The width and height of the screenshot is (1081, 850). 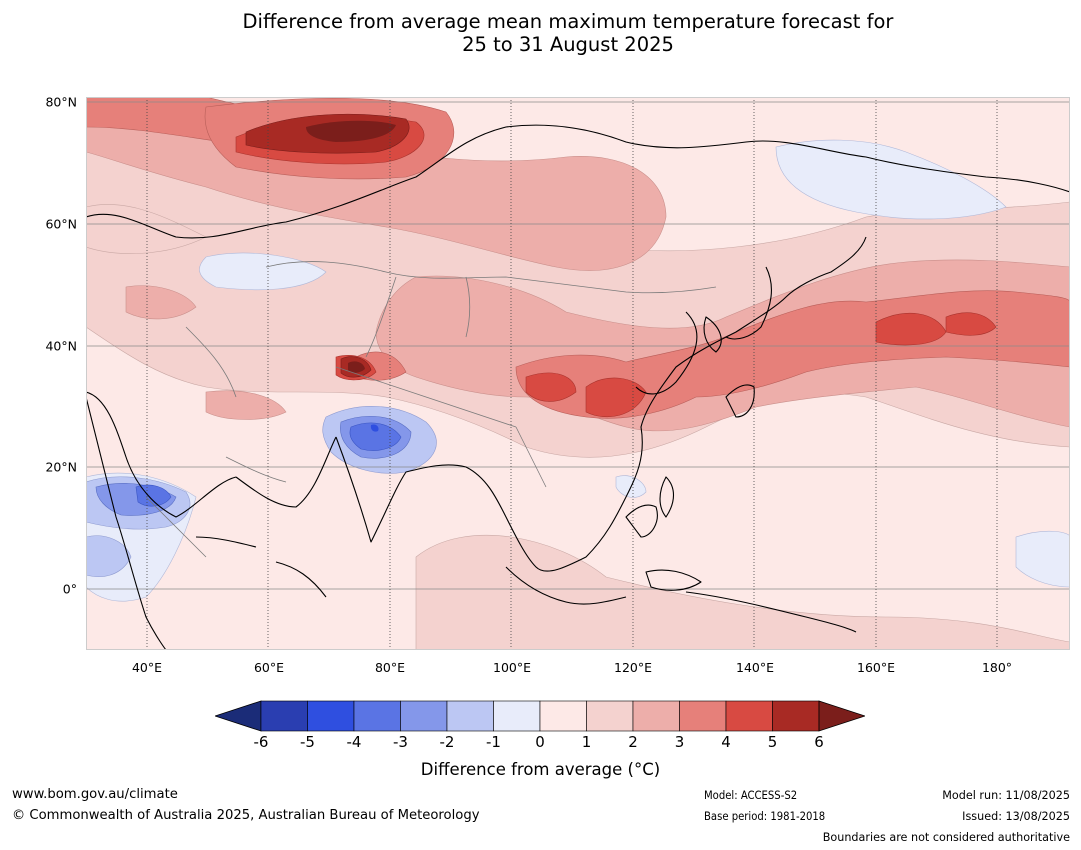 I want to click on lon-label-40e: 40°E, so click(x=147, y=667).